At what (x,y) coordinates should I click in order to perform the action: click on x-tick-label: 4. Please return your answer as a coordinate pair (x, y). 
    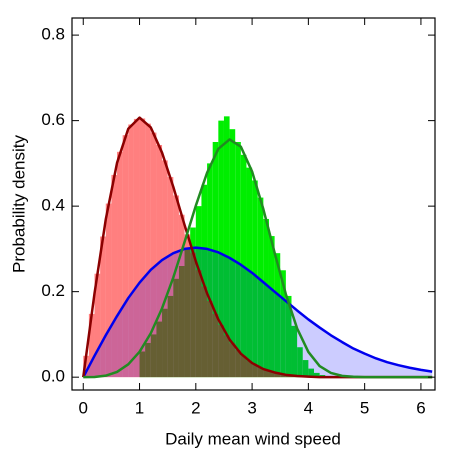
    Looking at the image, I should click on (308, 407).